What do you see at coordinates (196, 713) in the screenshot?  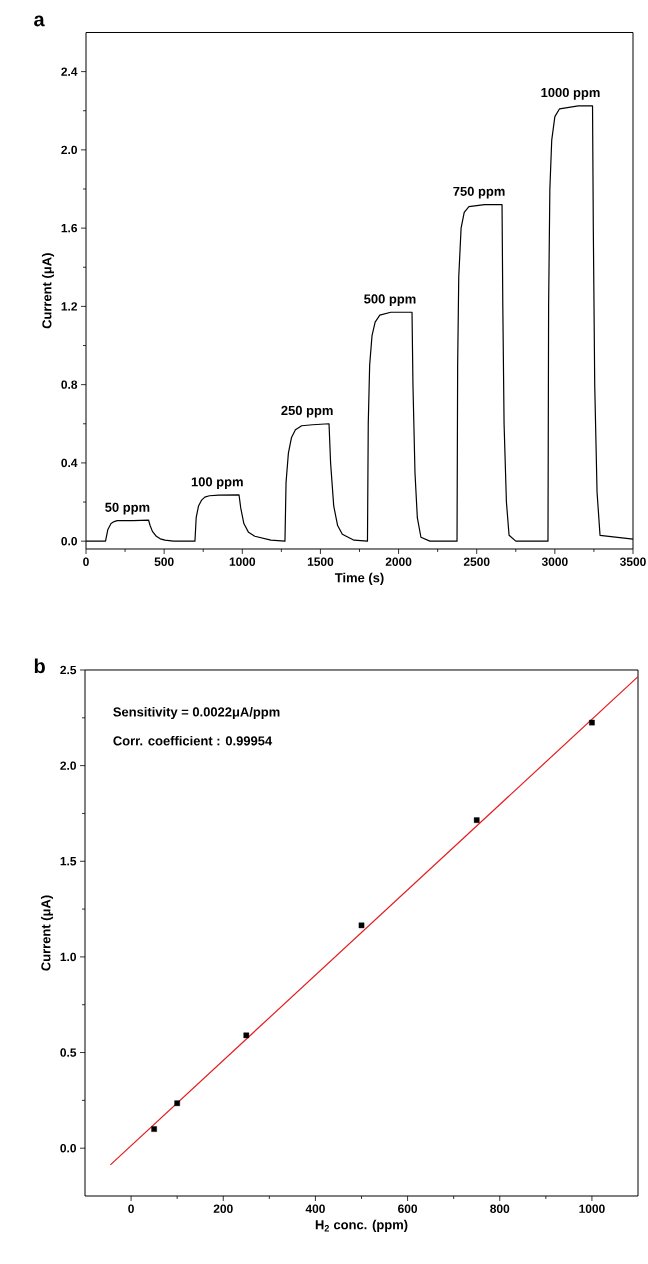 I see `annotation: Sensitivity = 0.0022μA/ppm` at bounding box center [196, 713].